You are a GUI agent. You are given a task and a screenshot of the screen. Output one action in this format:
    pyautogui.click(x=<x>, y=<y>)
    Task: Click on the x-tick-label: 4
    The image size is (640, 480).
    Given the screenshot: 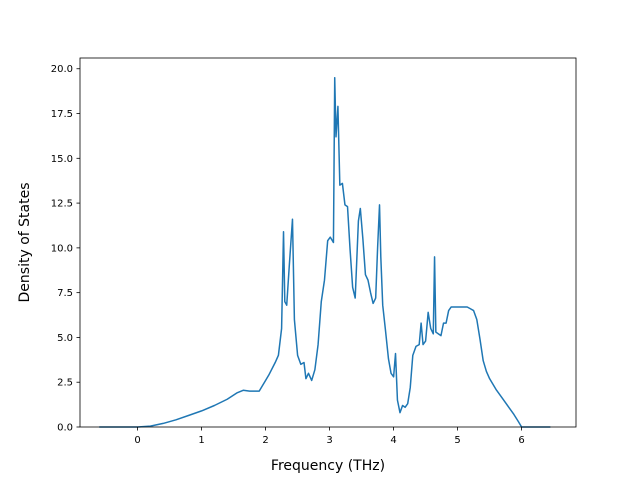 What is the action you would take?
    pyautogui.click(x=393, y=440)
    